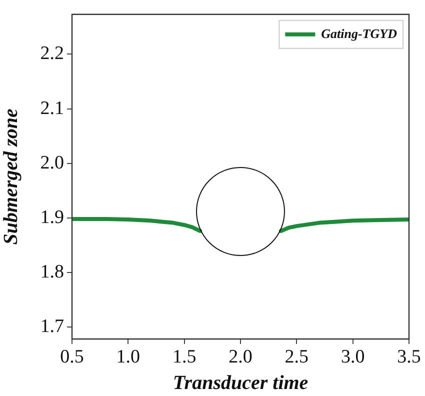  Describe the element at coordinates (359, 33) in the screenshot. I see `legend-label: Gating-TGYD` at that location.